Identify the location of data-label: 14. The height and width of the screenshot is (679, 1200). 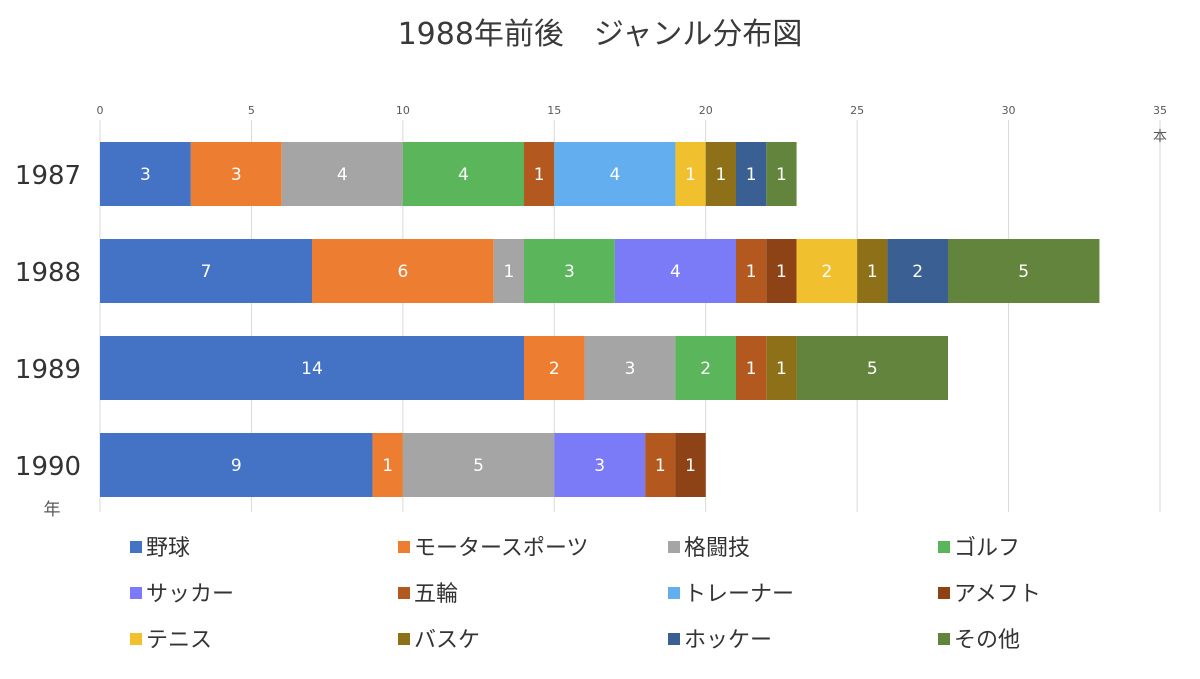
(312, 369).